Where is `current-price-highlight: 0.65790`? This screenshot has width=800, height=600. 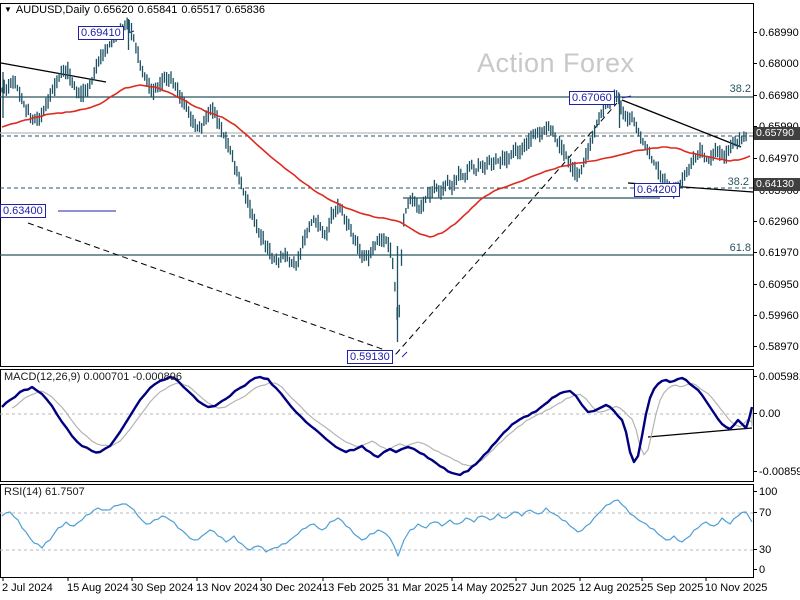 current-price-highlight: 0.65790 is located at coordinates (777, 133).